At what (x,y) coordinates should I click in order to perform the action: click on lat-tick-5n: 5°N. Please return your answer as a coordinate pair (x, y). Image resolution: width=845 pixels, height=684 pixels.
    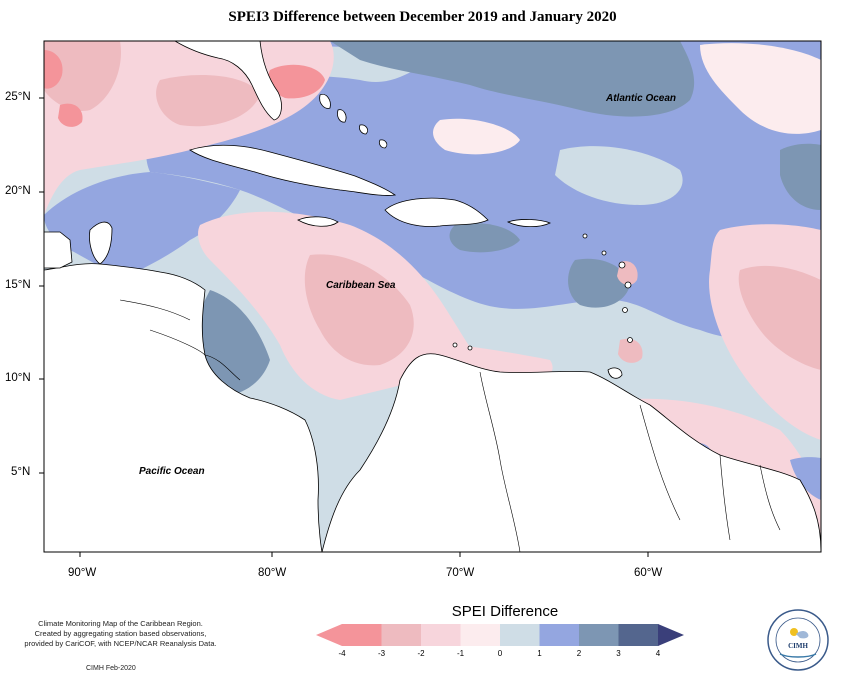
    Looking at the image, I should click on (21, 472).